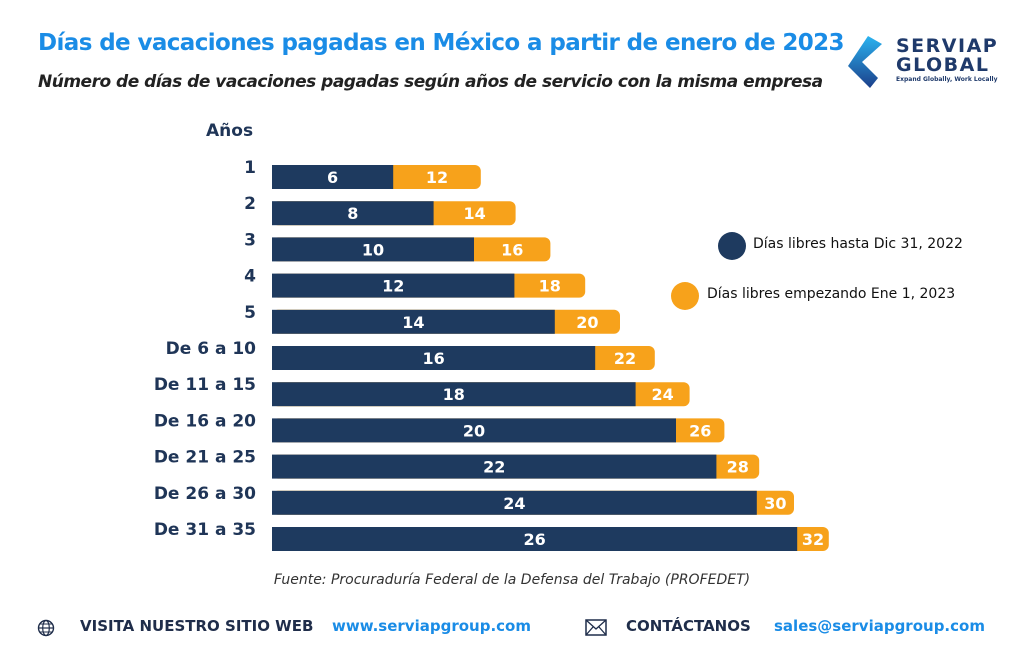 This screenshot has width=1024, height=660. I want to click on mail-icon, so click(596, 627).